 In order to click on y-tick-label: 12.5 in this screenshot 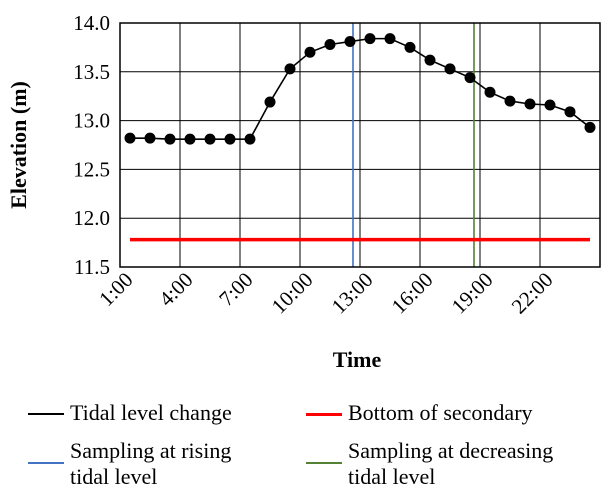, I will do `click(91, 169)`.